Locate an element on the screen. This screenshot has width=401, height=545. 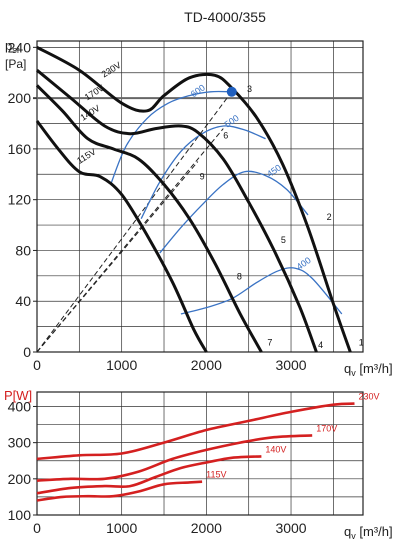
voltage-label: 230V is located at coordinates (111, 70).